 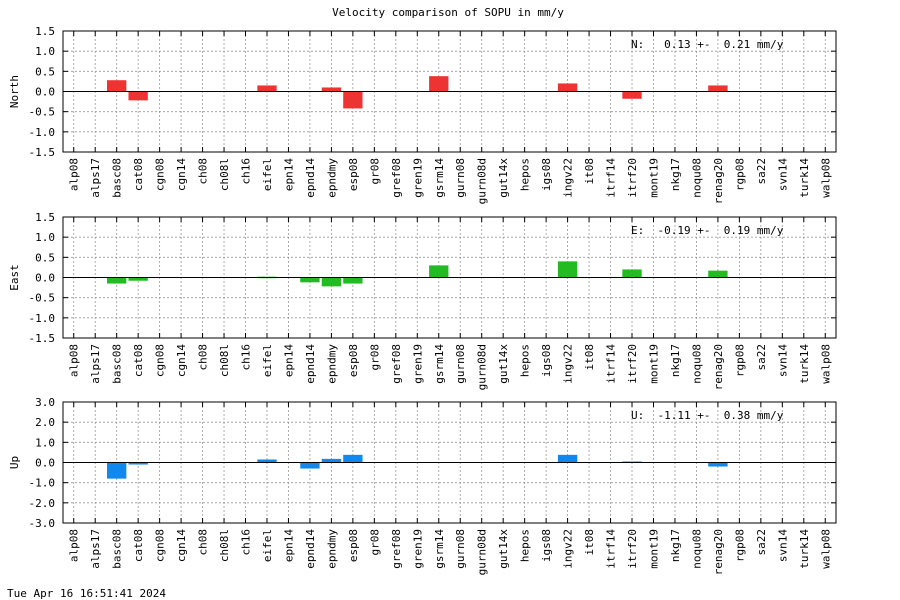 I want to click on y-tick-label: 2.0, so click(x=45, y=422).